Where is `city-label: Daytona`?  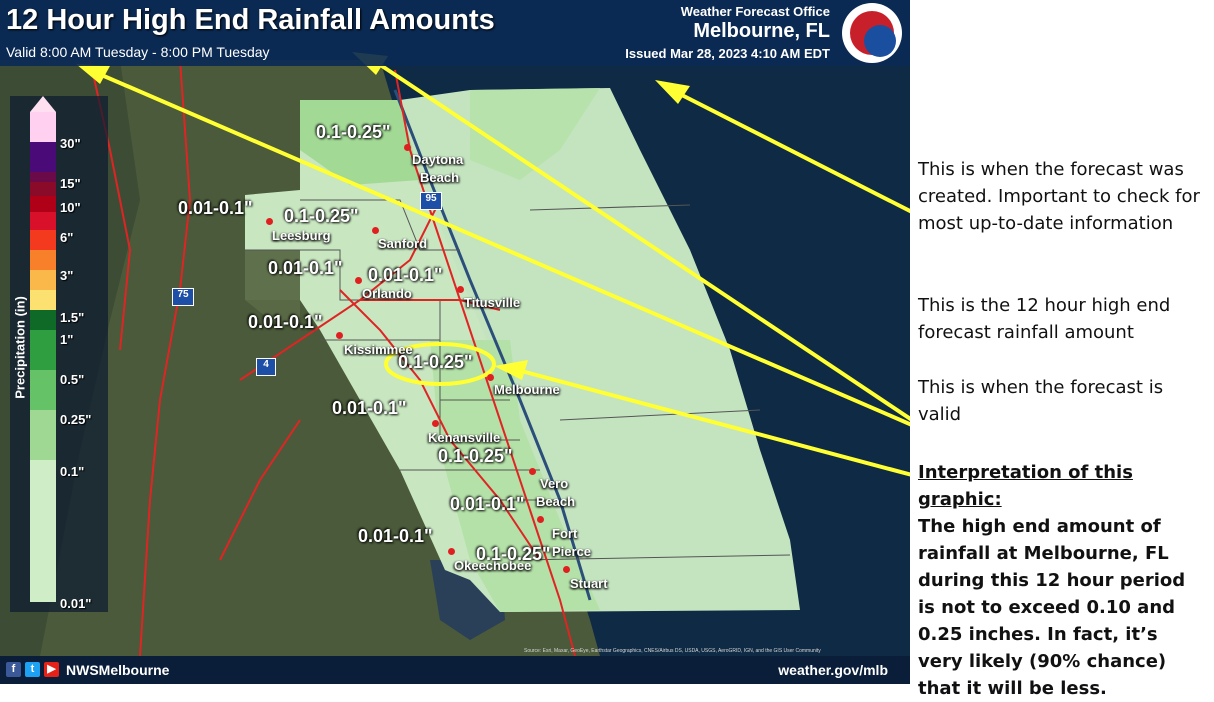
city-label: Daytona is located at coordinates (438, 159).